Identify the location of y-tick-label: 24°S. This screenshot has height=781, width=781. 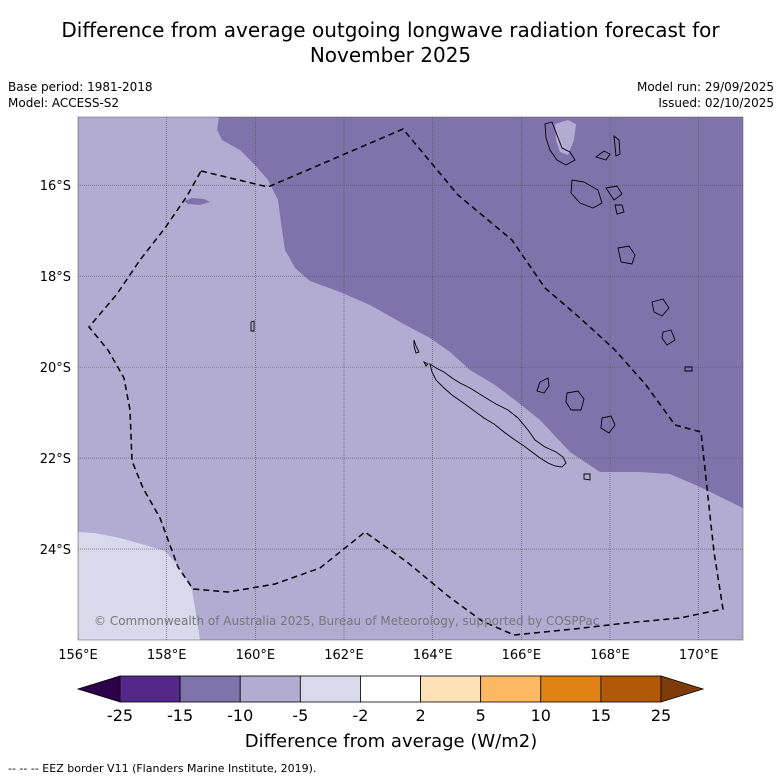
(55, 550).